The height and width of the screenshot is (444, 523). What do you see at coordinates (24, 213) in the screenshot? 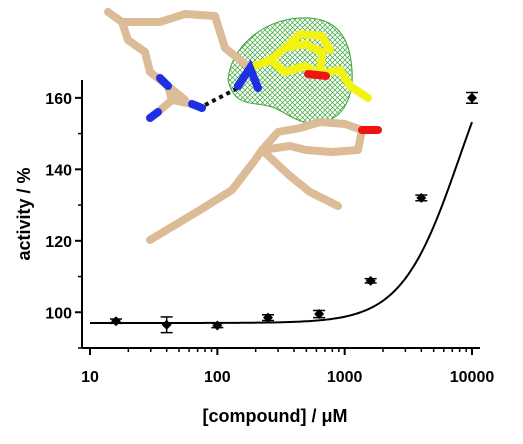
I see `y-axis-title: activity / %` at bounding box center [24, 213].